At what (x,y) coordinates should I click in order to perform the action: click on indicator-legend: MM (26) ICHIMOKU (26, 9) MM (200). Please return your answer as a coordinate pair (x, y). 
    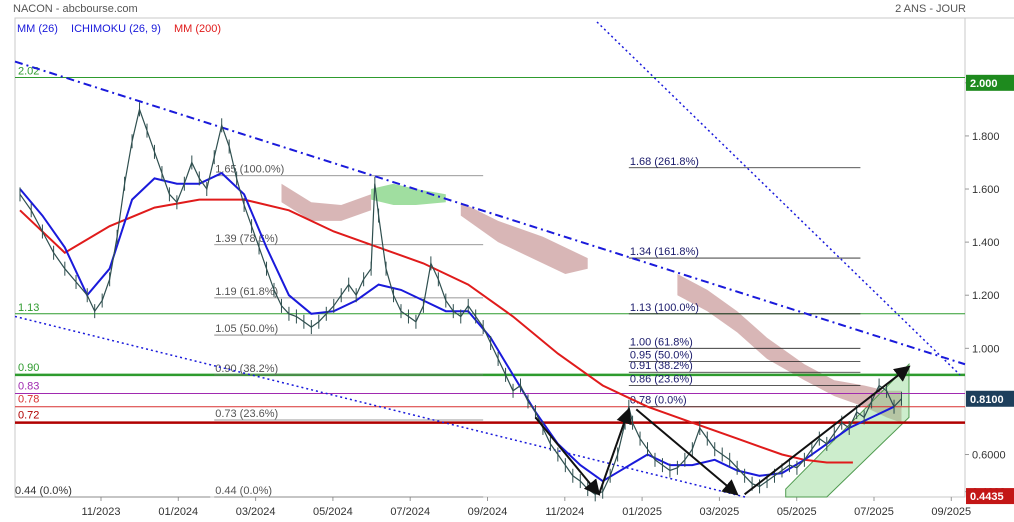
    Looking at the image, I should click on (124, 29).